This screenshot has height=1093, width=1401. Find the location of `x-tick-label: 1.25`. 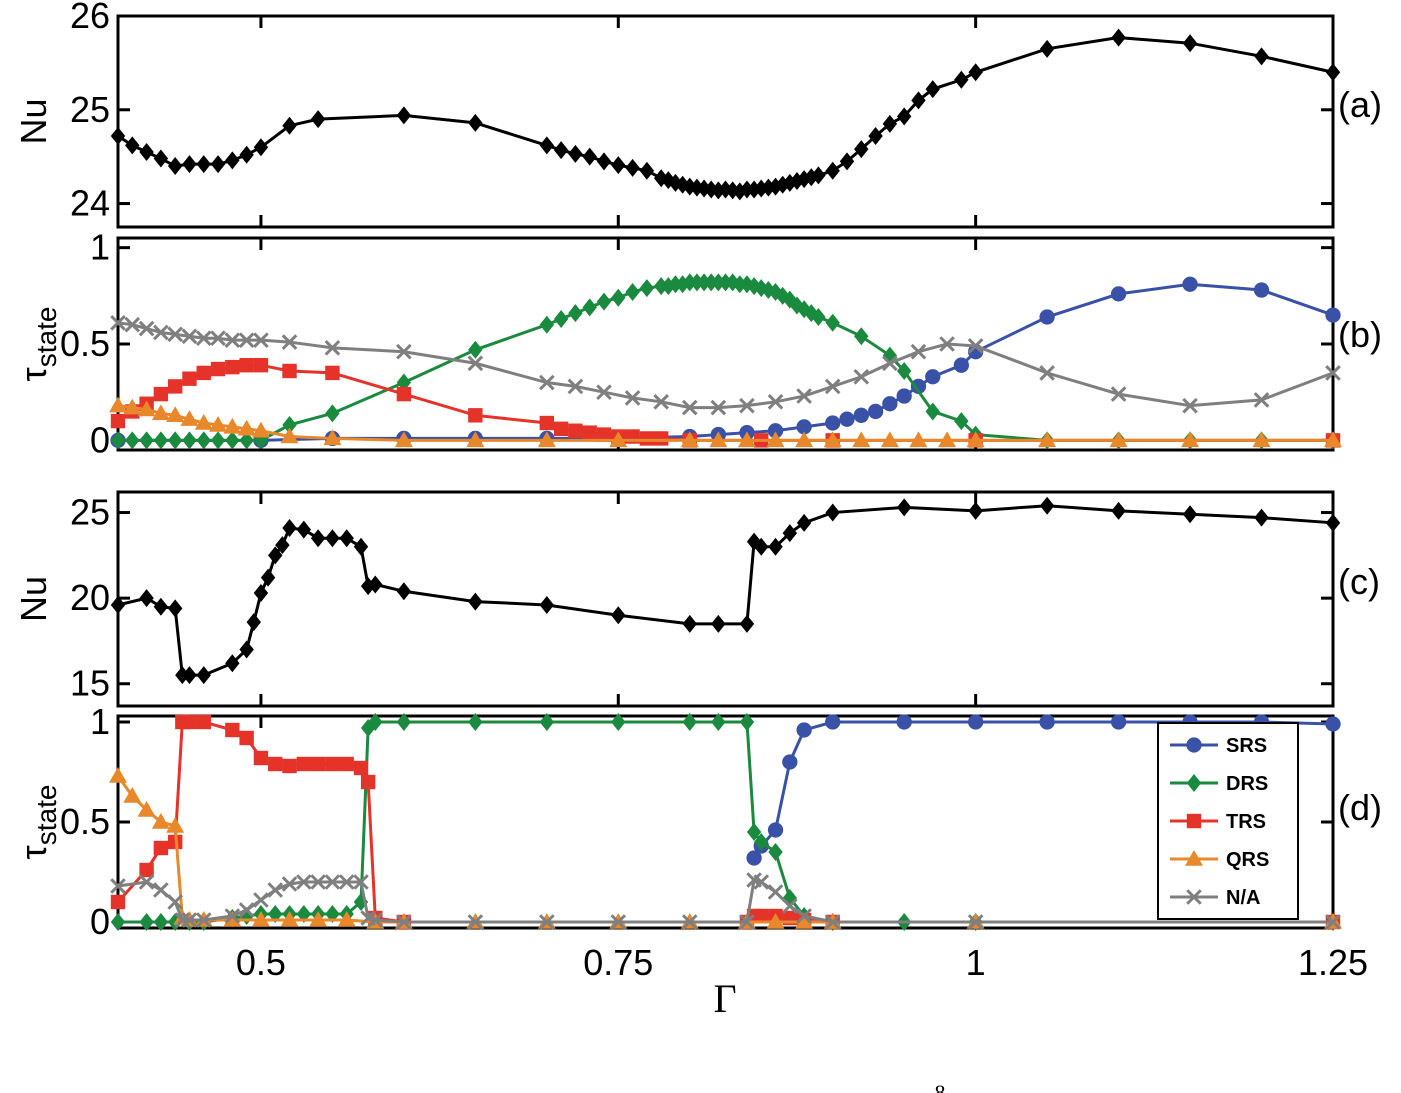

x-tick-label: 1.25 is located at coordinates (1333, 962).